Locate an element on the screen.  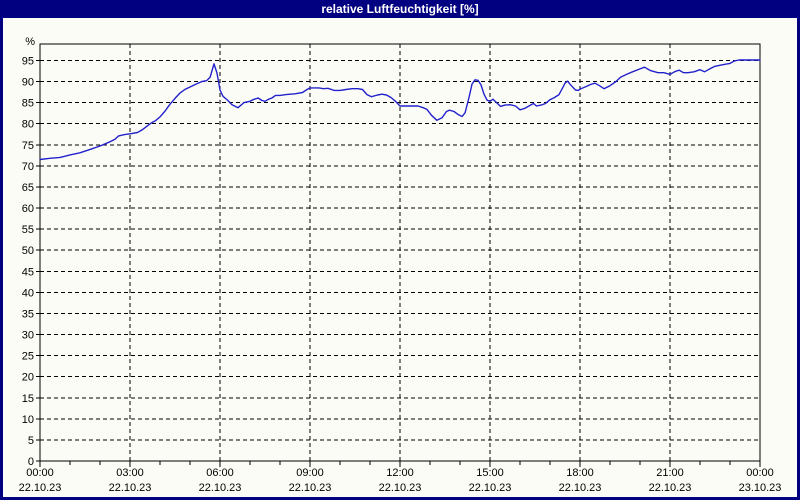
y-tick-label: 55 is located at coordinates (28, 230).